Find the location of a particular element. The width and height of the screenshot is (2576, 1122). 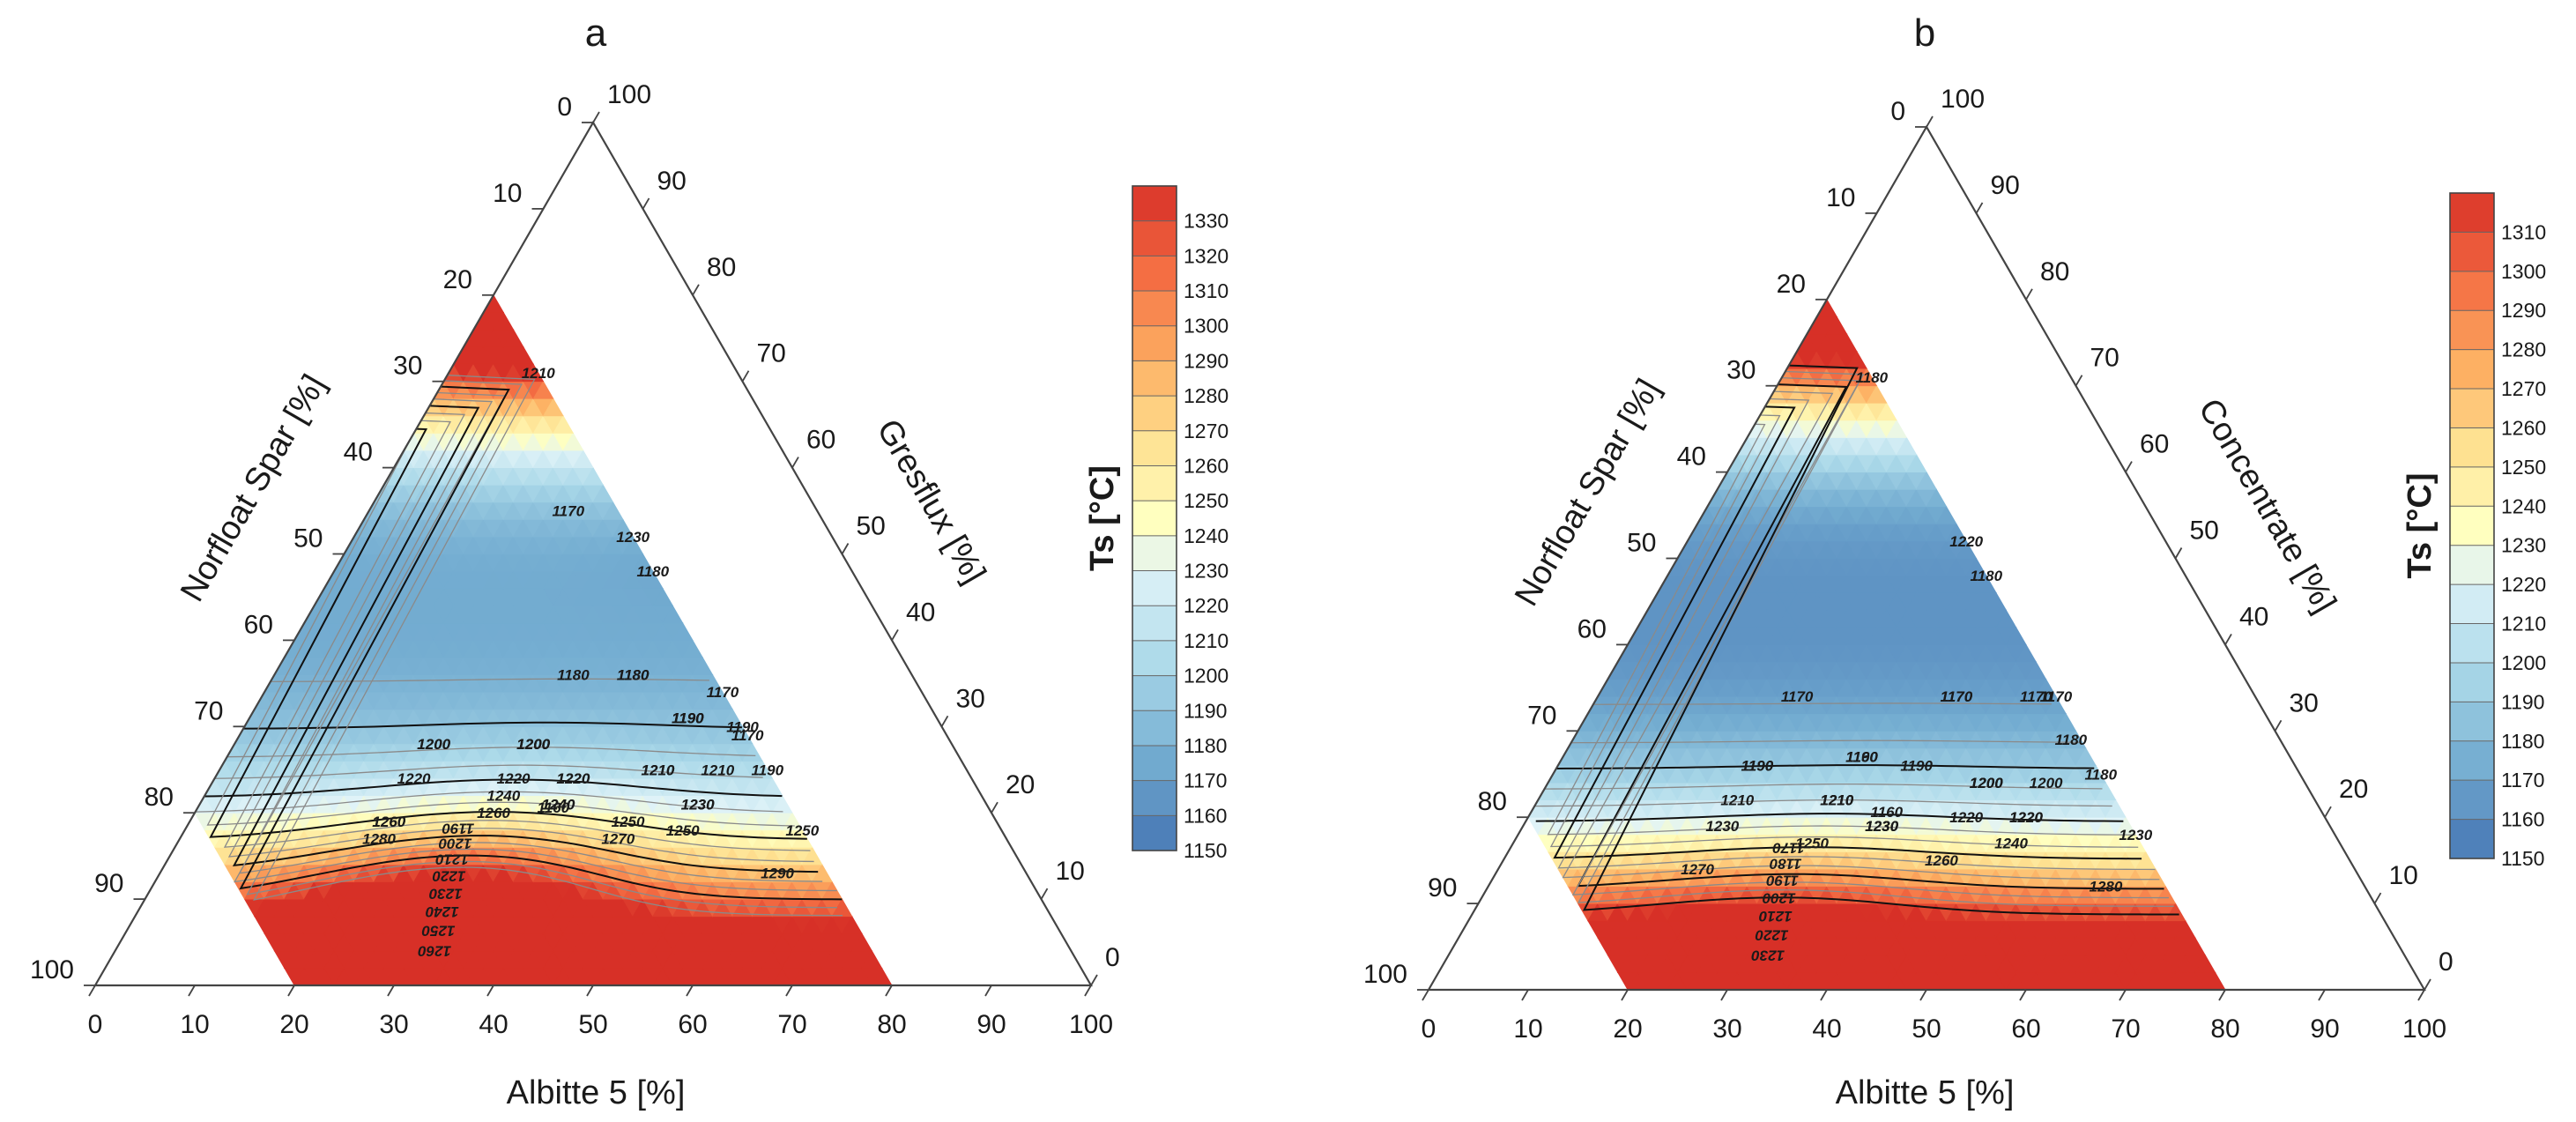

right-tick-label: 30 is located at coordinates (970, 698).